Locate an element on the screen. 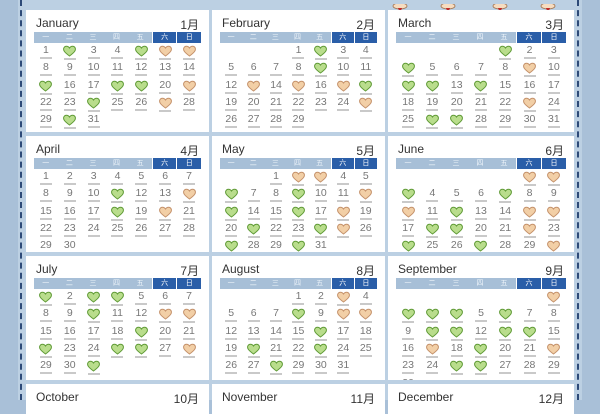  day-cell: 18 is located at coordinates (457, 351).